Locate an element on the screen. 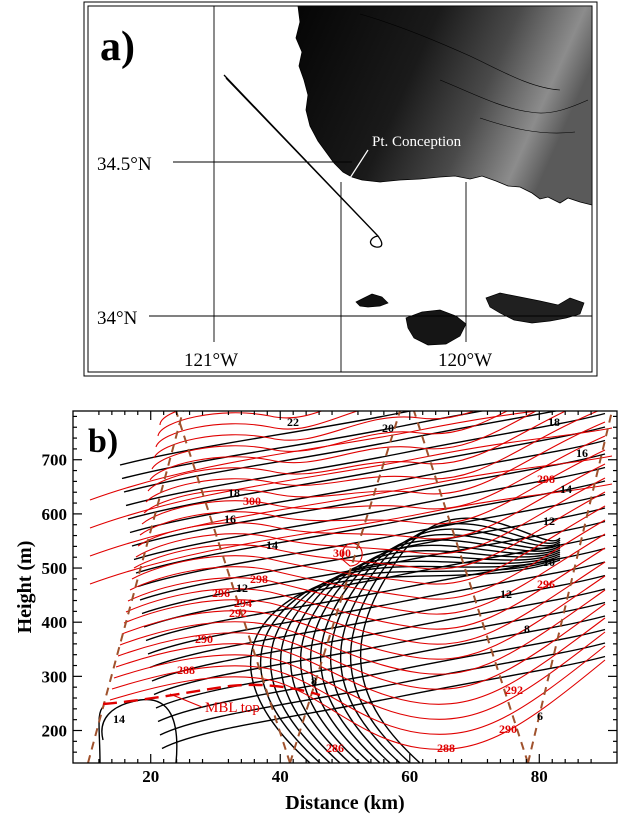 This screenshot has height=814, width=620. lat-label-34-5: 34.5°N is located at coordinates (124, 164).